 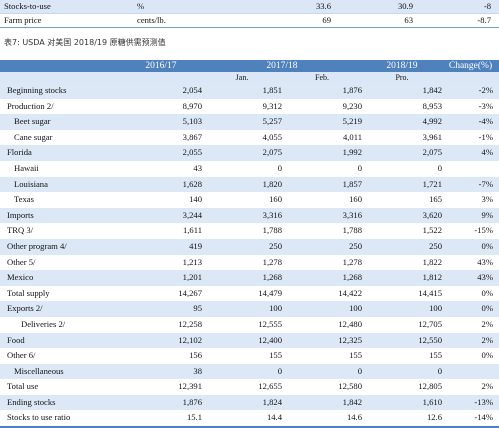 I want to click on row-value: 1,721, so click(x=402, y=184).